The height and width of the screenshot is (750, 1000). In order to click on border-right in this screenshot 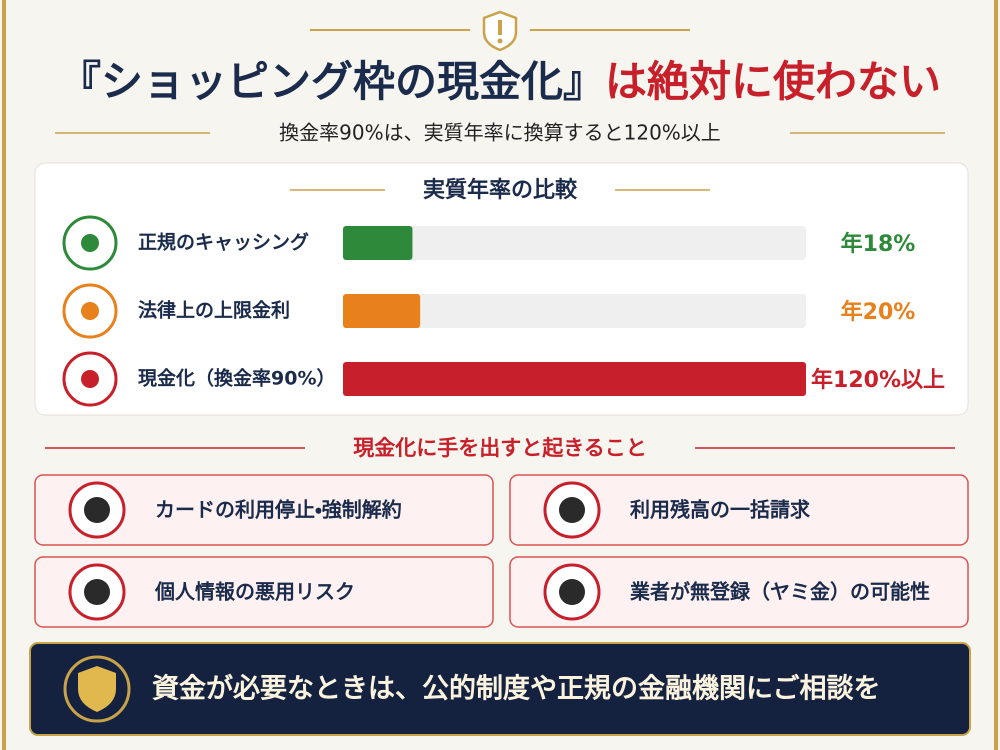, I will do `click(996, 375)`.